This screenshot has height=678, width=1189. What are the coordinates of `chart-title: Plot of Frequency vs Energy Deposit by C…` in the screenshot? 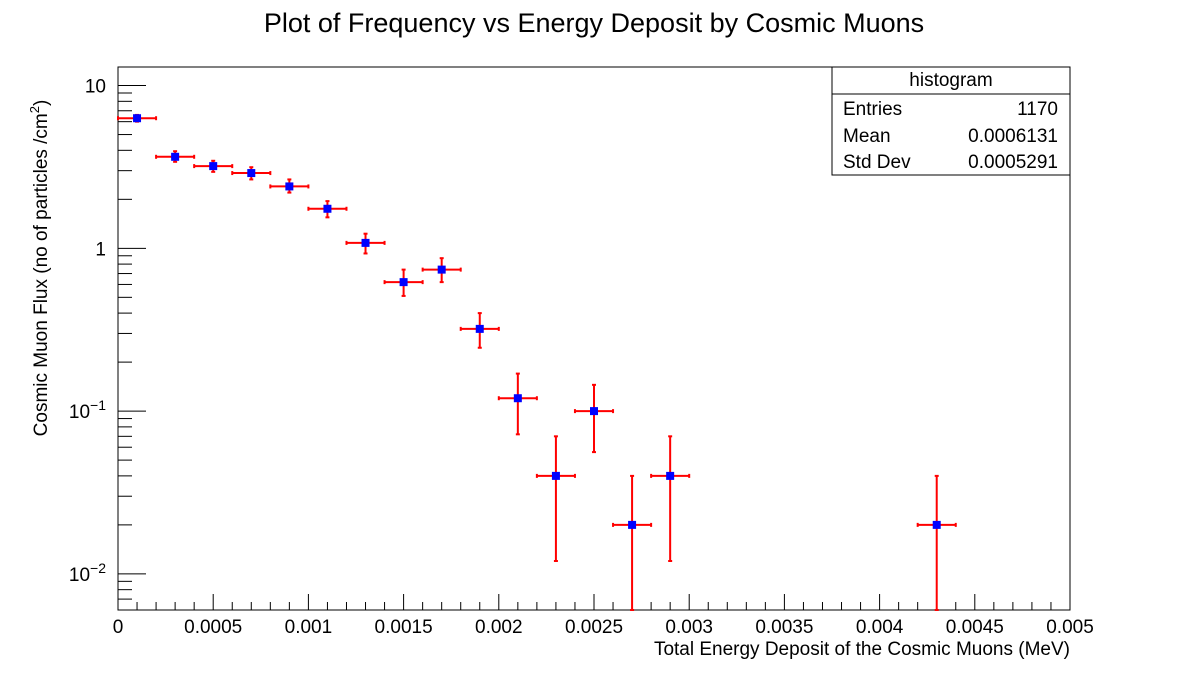 It's located at (594, 23).